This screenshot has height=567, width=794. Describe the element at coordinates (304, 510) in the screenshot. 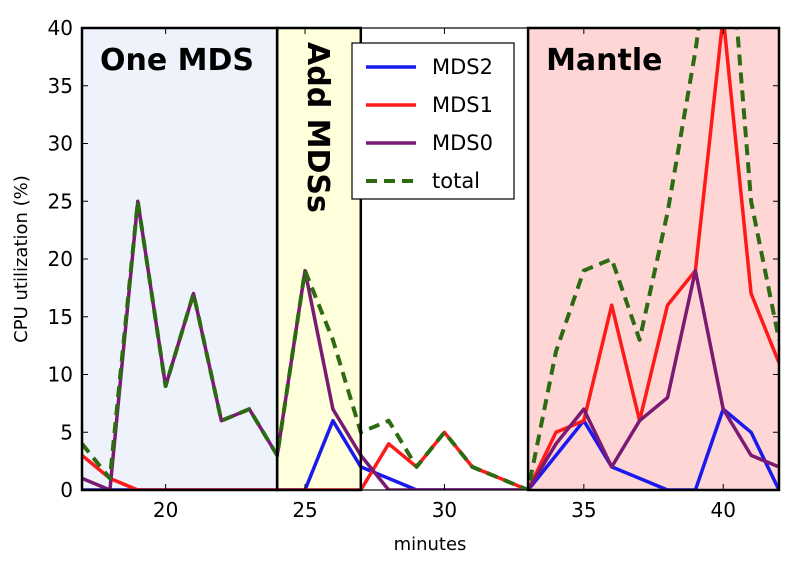

I see `x-tick-label: 25` at that location.